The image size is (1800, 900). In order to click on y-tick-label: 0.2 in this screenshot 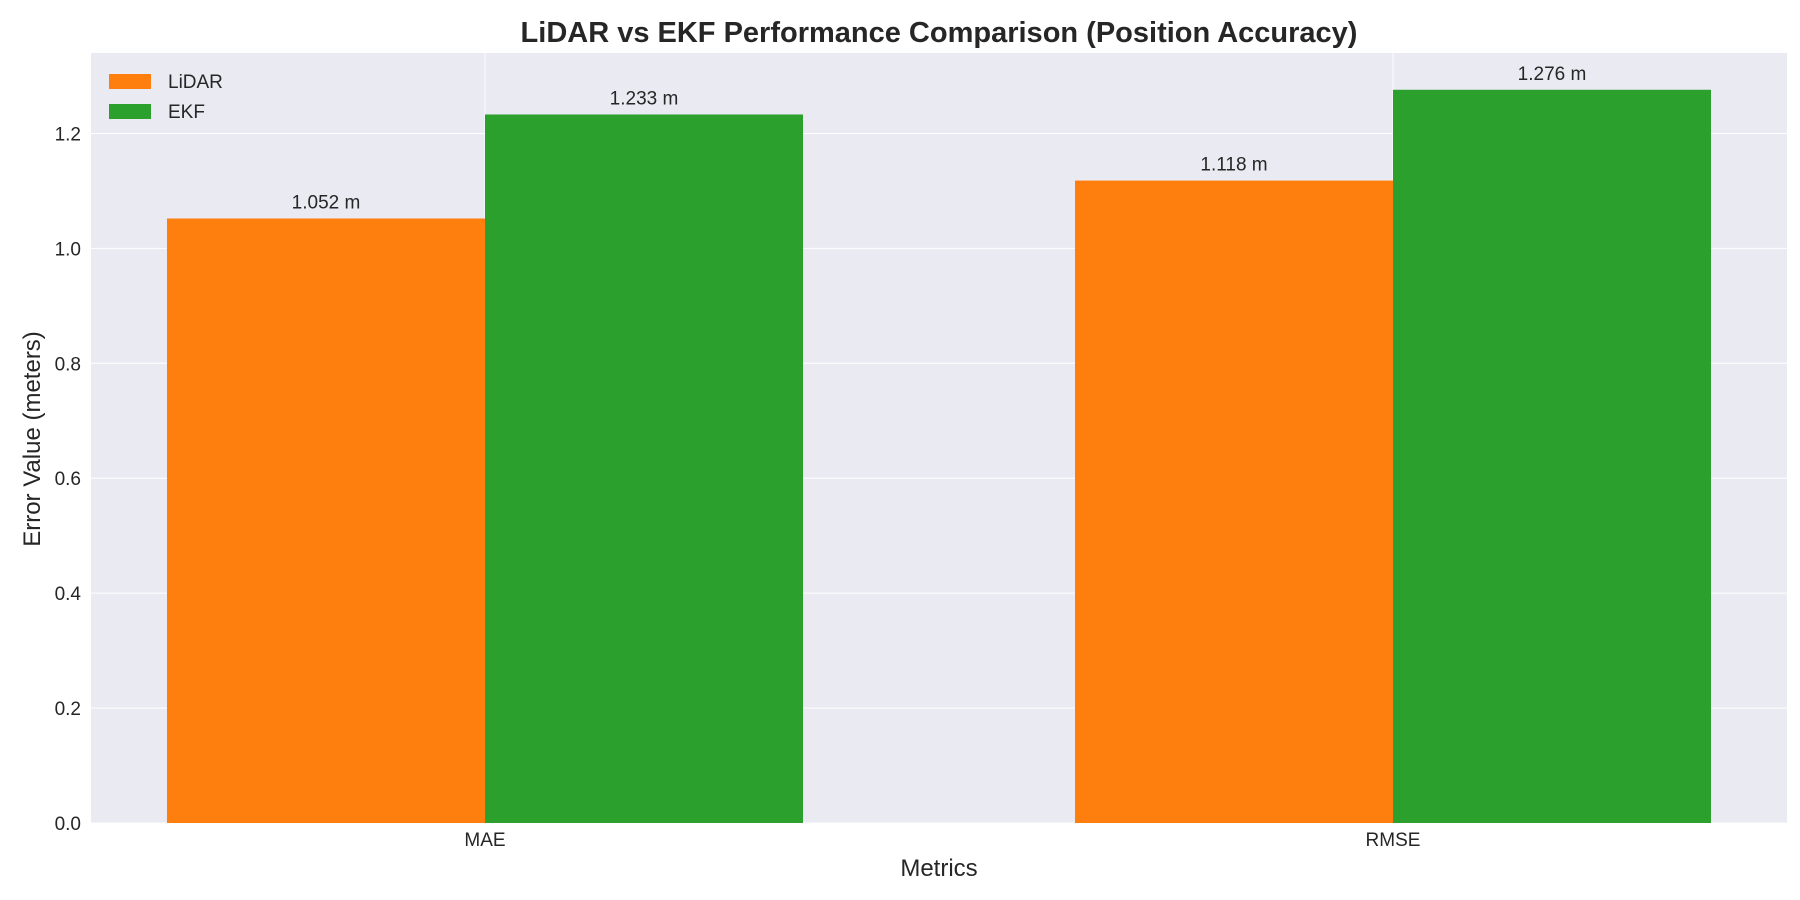, I will do `click(68, 709)`.